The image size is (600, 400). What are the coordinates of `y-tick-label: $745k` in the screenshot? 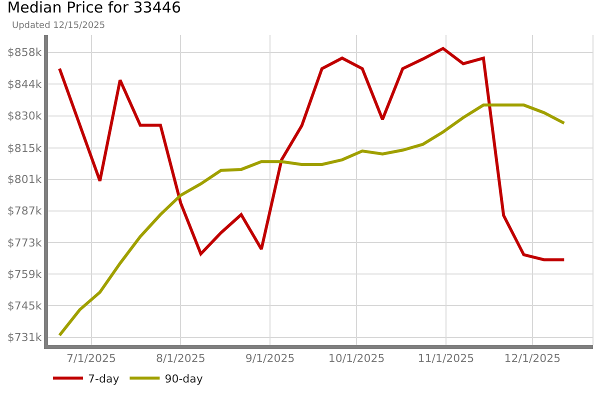 It's located at (24, 306).